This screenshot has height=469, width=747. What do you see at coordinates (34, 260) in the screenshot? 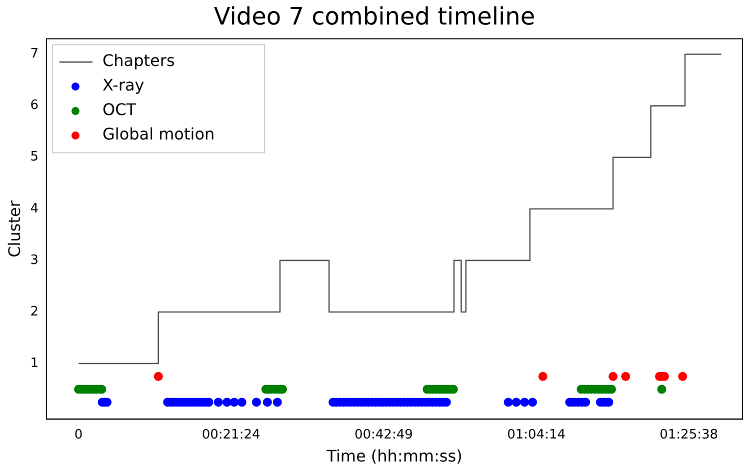
I see `y-tick-label: 3` at bounding box center [34, 260].